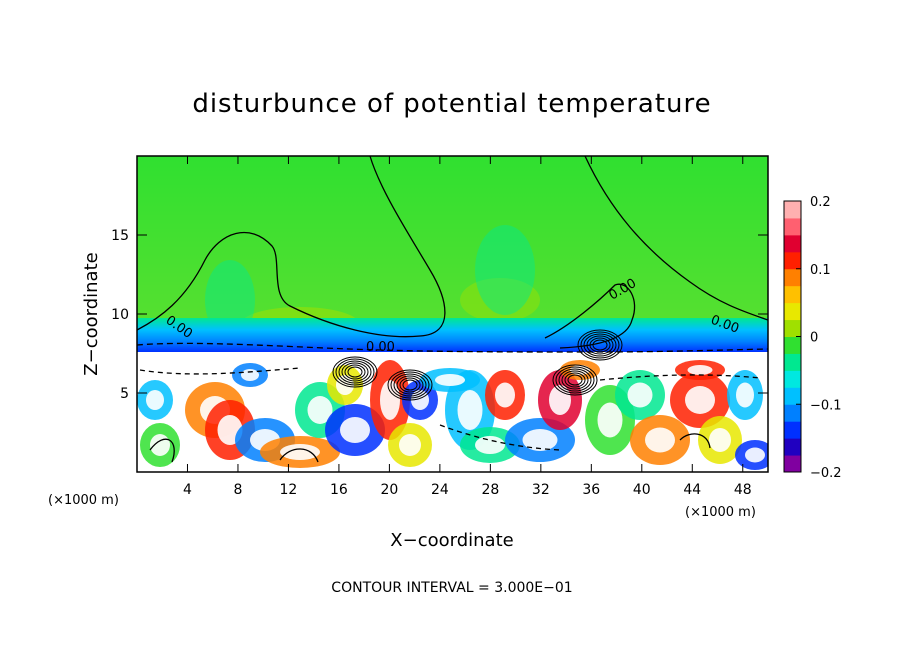 This screenshot has width=904, height=654. I want to click on x-tick-label: 8, so click(237, 490).